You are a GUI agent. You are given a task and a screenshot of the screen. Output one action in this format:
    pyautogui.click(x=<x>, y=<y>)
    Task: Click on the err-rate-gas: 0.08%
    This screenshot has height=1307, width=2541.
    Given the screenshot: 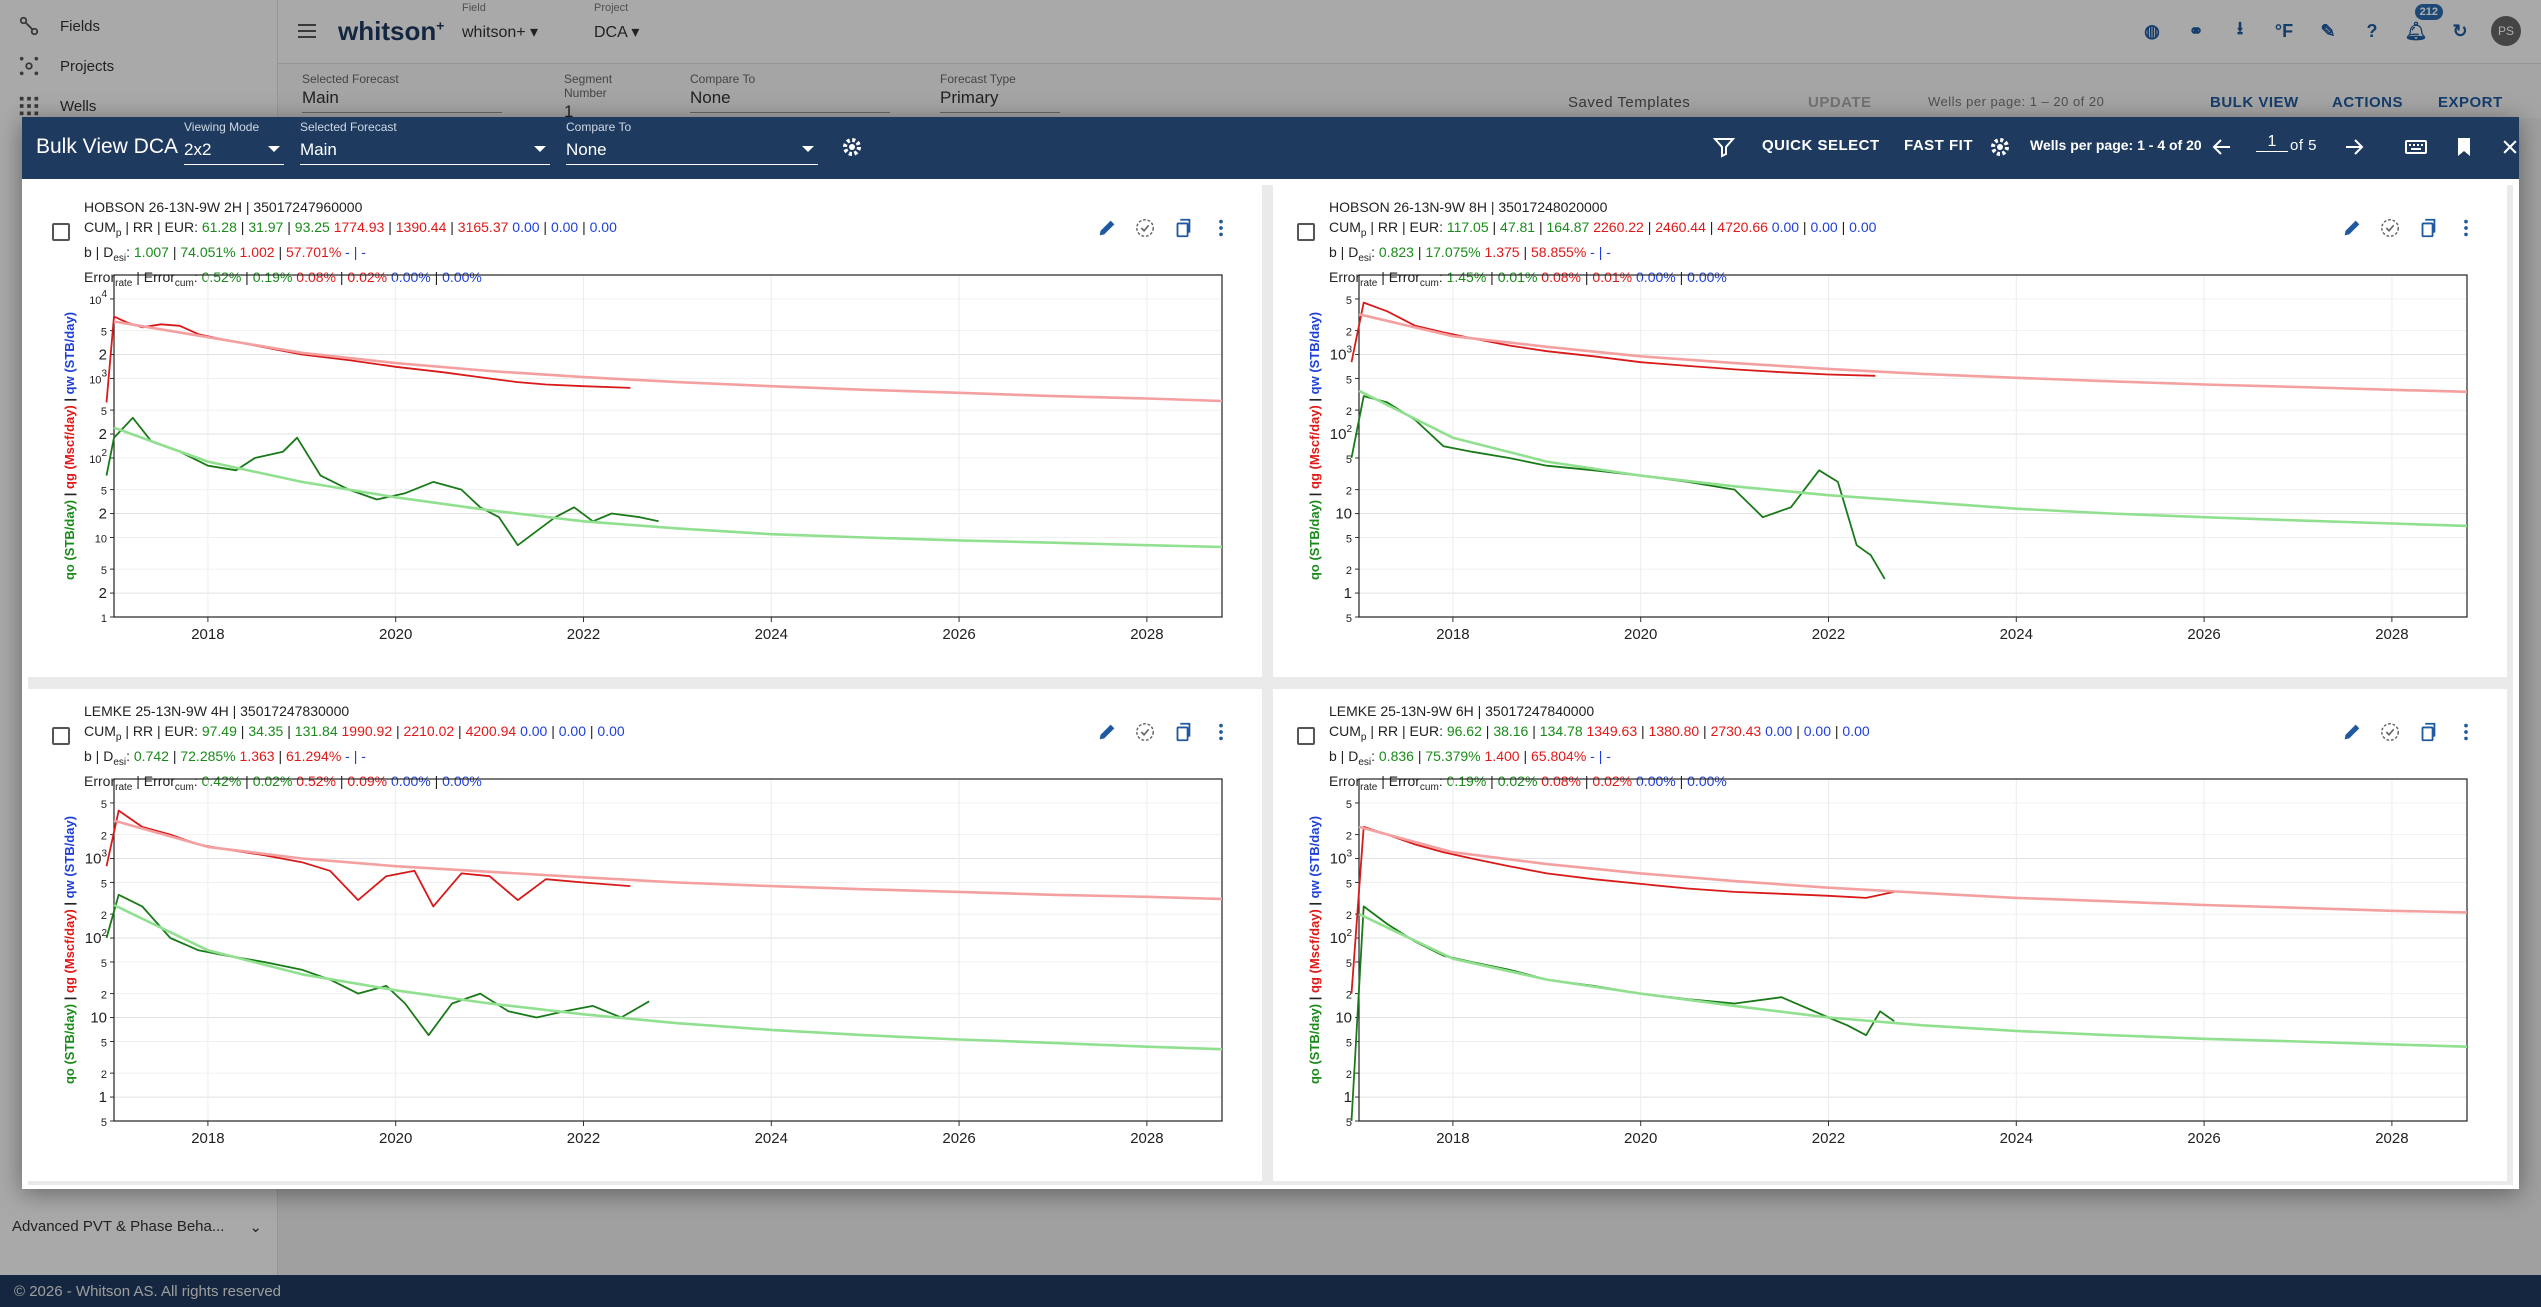 What is the action you would take?
    pyautogui.click(x=1561, y=781)
    